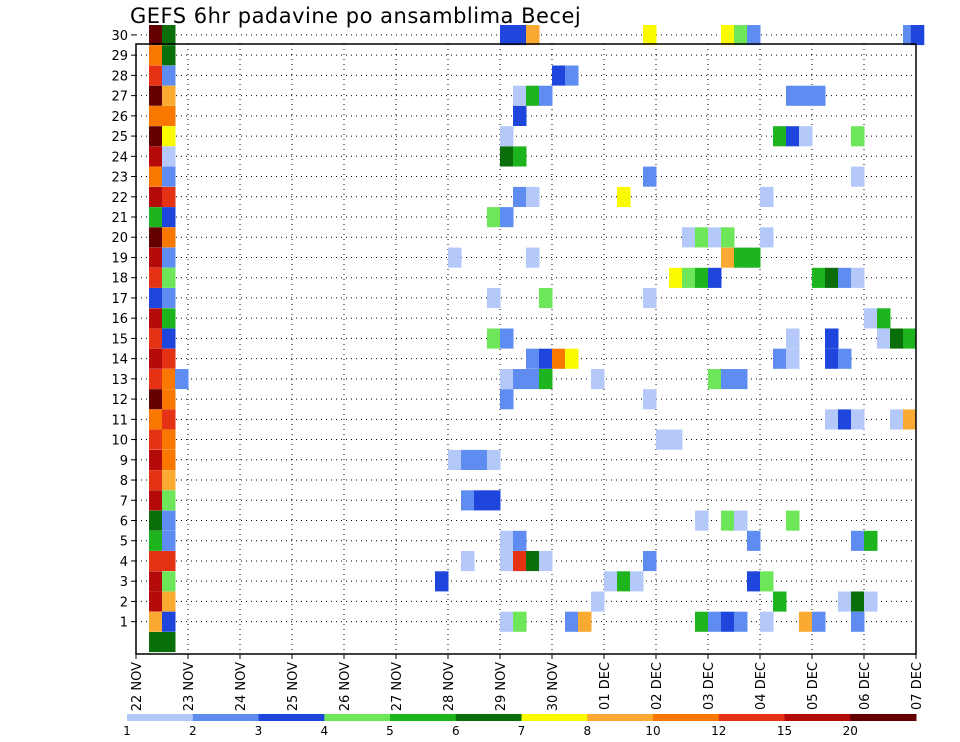 This screenshot has height=742, width=960. What do you see at coordinates (193, 731) in the screenshot?
I see `colorbar-label: 2` at bounding box center [193, 731].